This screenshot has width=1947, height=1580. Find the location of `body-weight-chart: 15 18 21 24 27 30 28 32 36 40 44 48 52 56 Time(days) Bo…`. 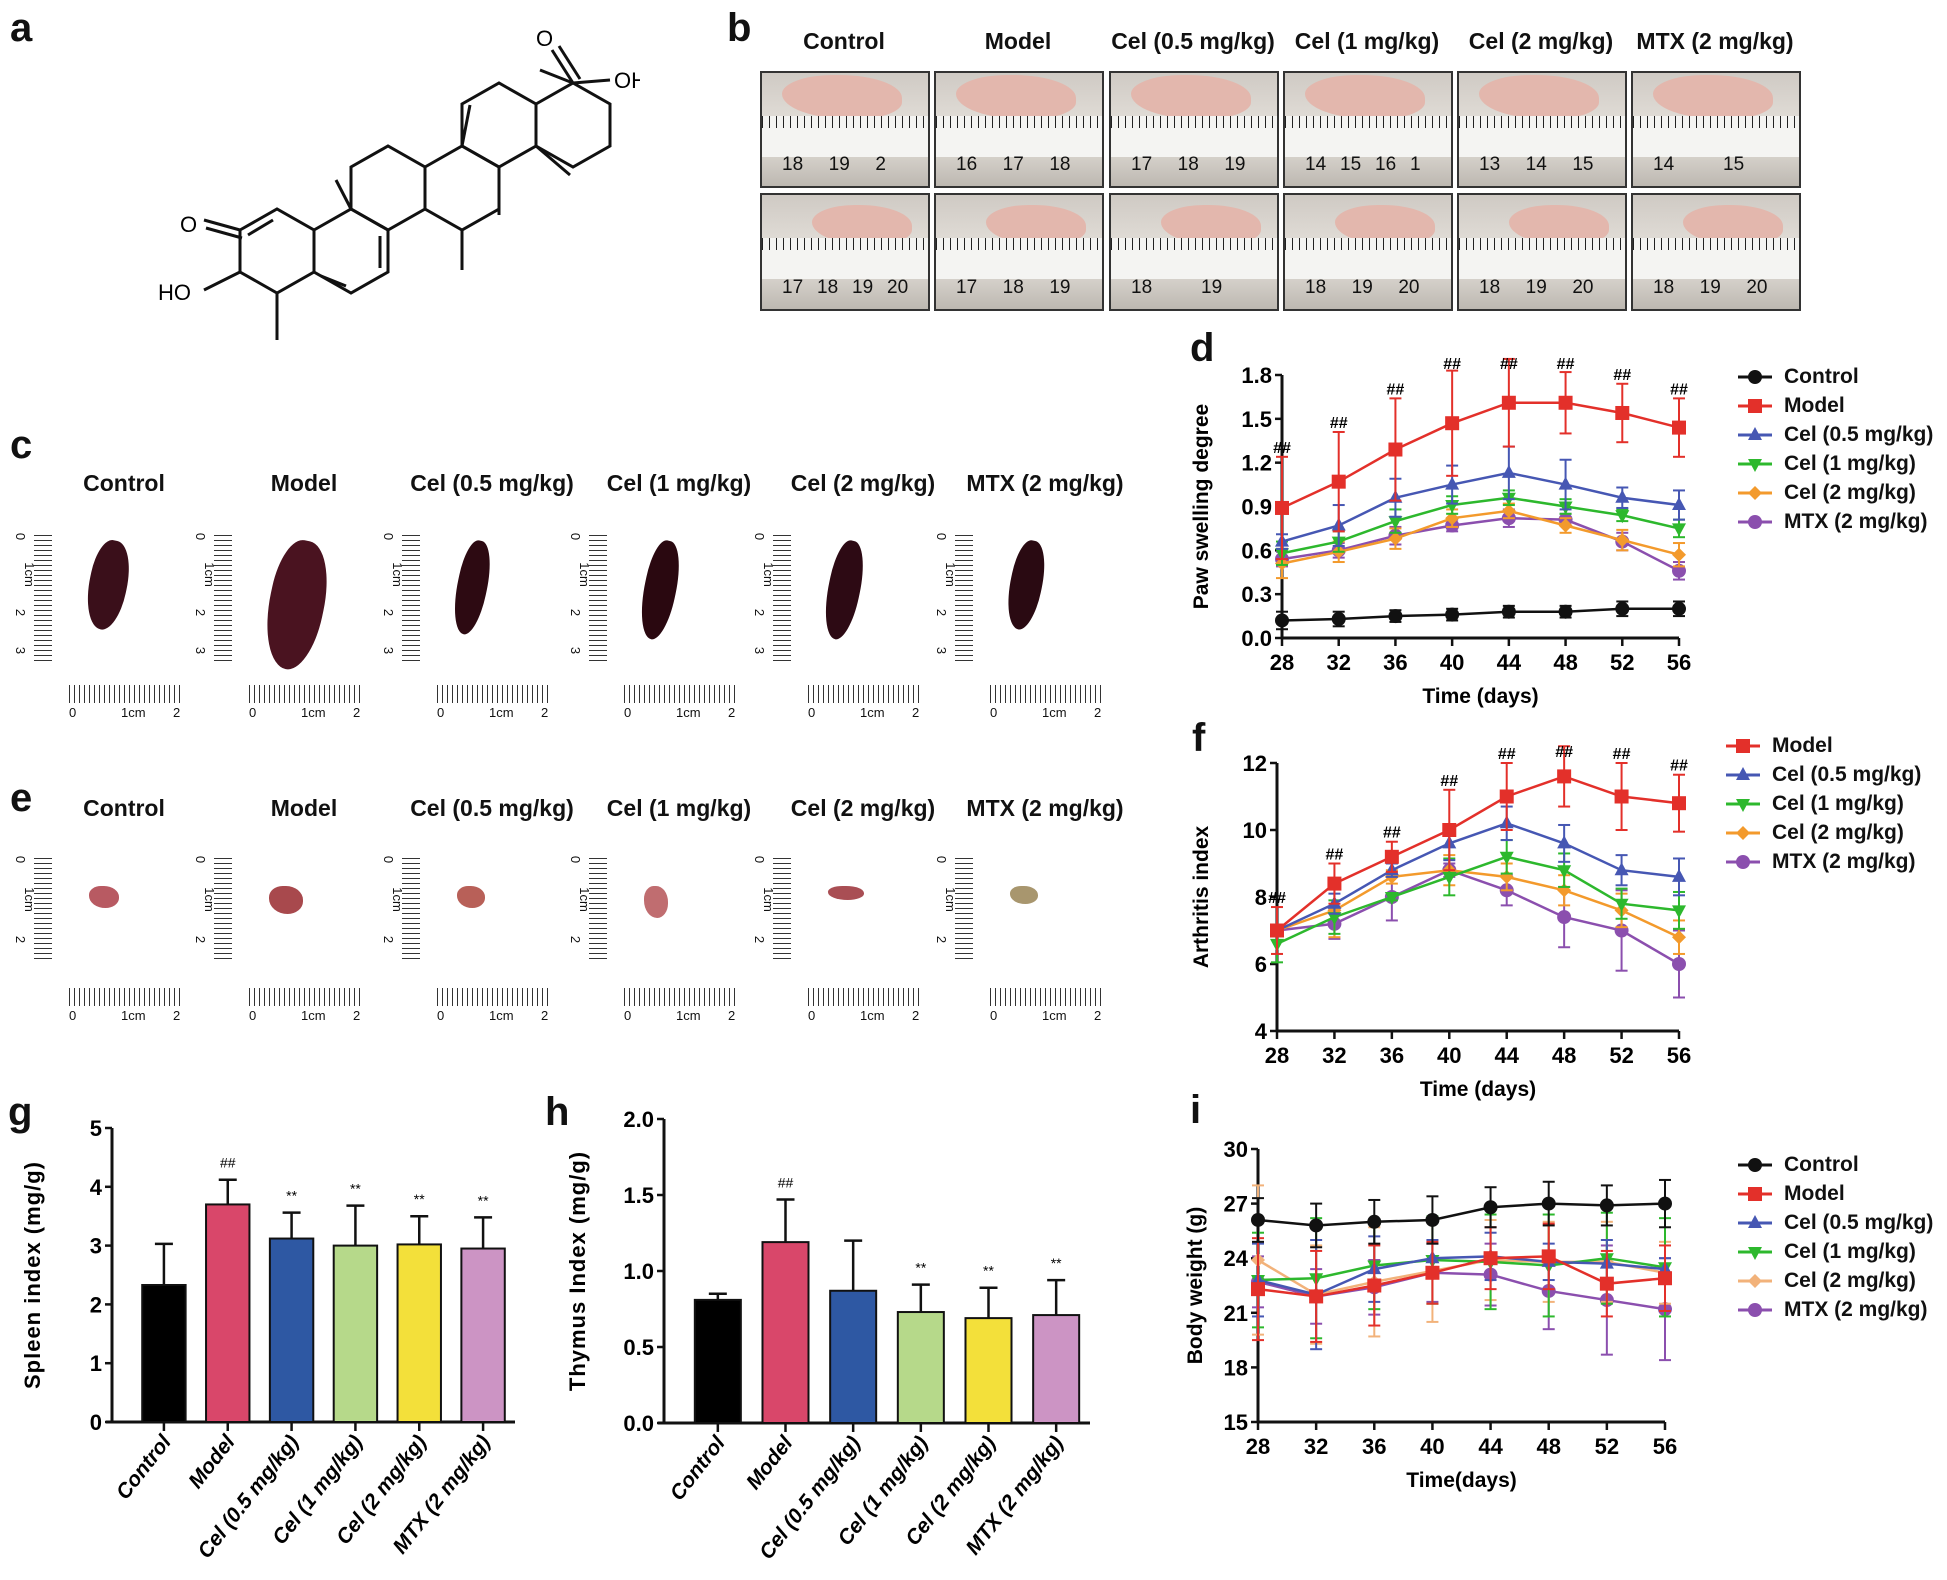

body-weight-chart: 15 18 21 24 27 30 28 32 36 40 44 48 52 56 Time(days) Bo… is located at coordinates (1430, 1314).